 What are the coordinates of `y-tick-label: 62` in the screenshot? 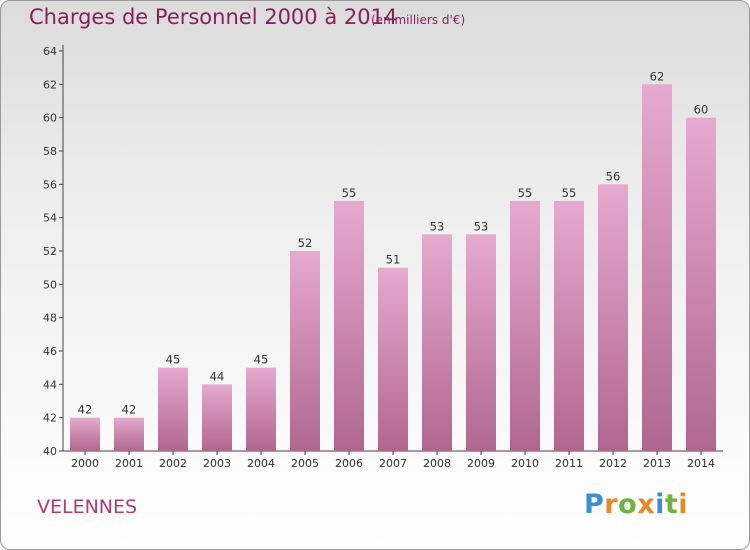 It's located at (50, 84).